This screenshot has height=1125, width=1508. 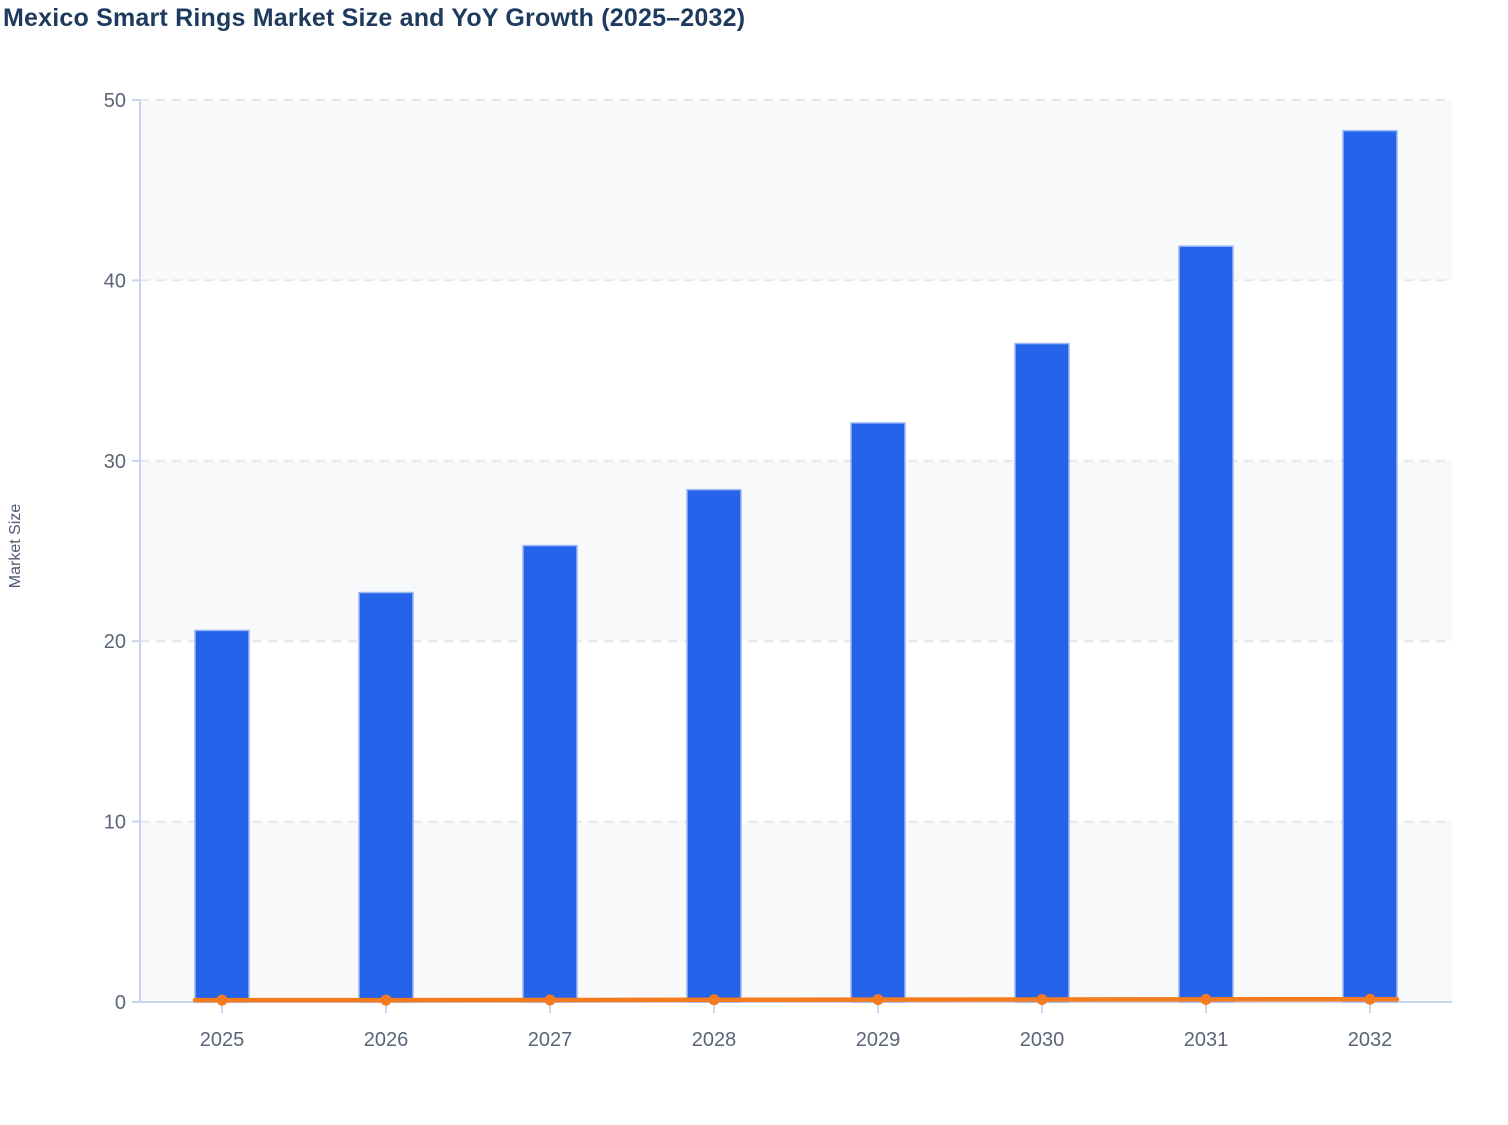 I want to click on yoy-marker-2025, so click(x=222, y=1000).